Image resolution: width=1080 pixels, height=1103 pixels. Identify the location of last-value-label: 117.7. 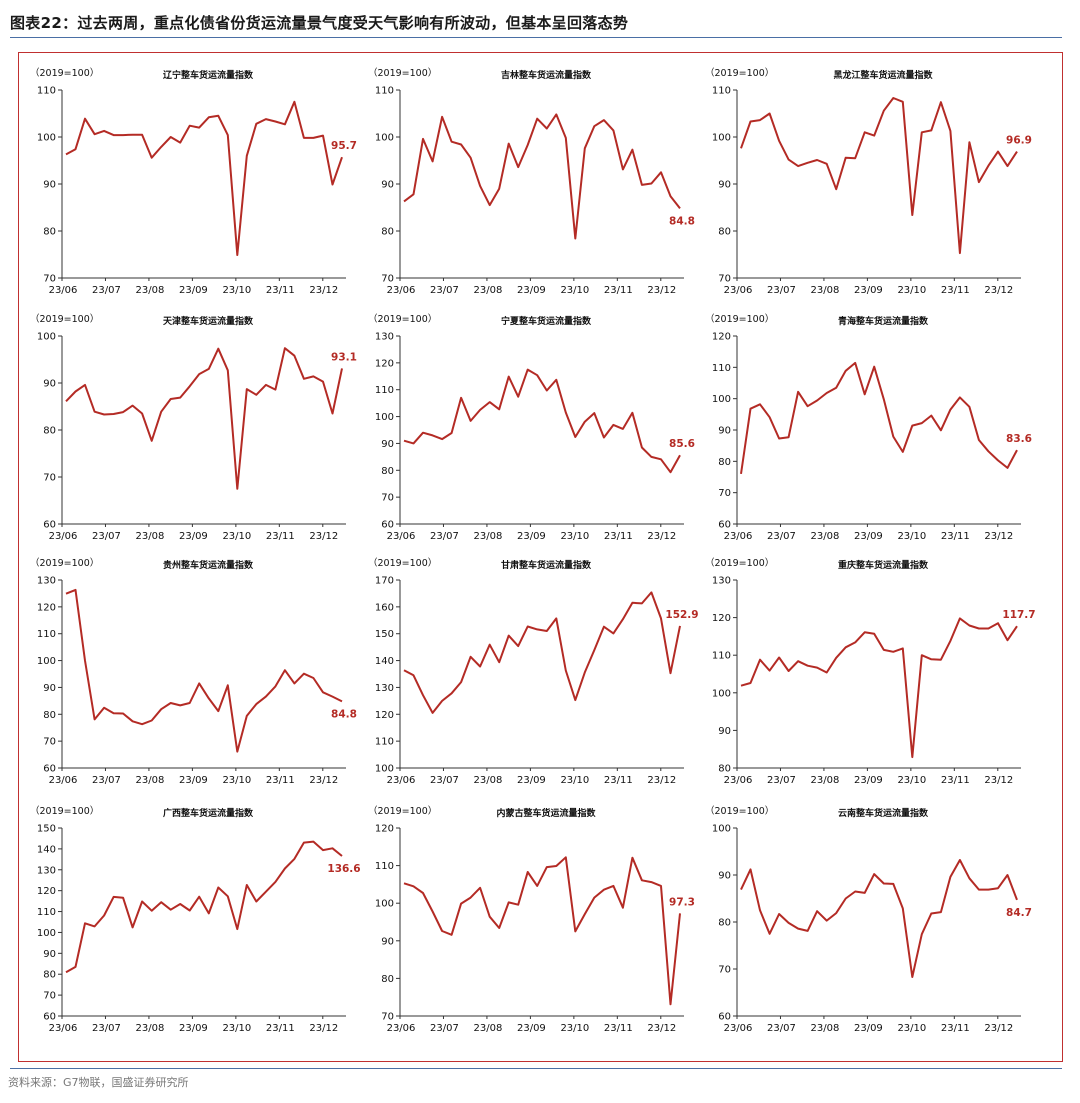
(1018, 615).